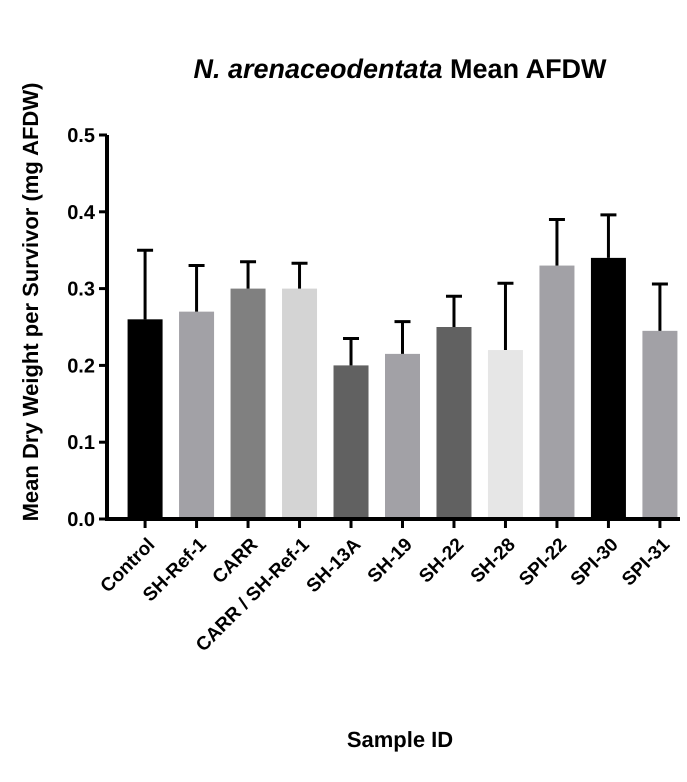  I want to click on y-tick-label: 0.3, so click(81, 289).